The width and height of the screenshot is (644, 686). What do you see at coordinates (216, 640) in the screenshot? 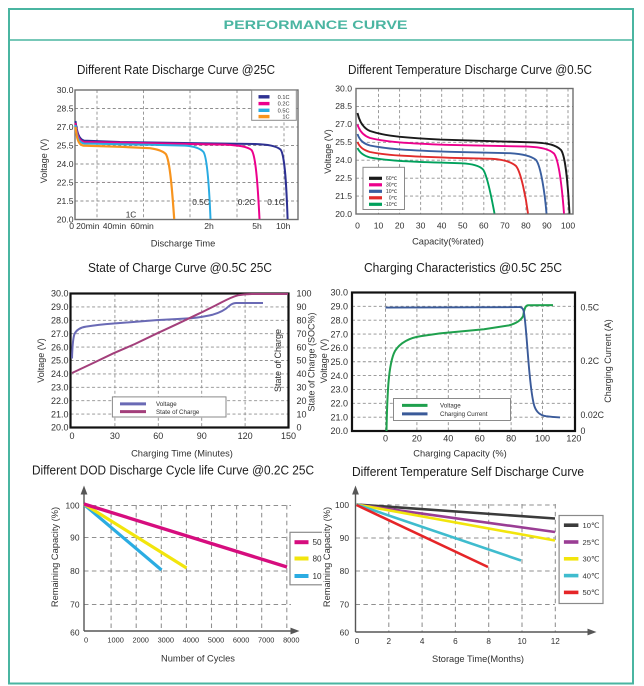
I see `svg-text: 5000` at bounding box center [216, 640].